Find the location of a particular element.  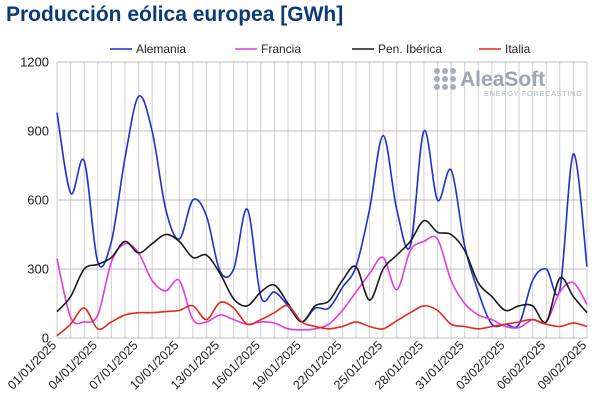

legend-label: Pen. Ibérica is located at coordinates (410, 49).